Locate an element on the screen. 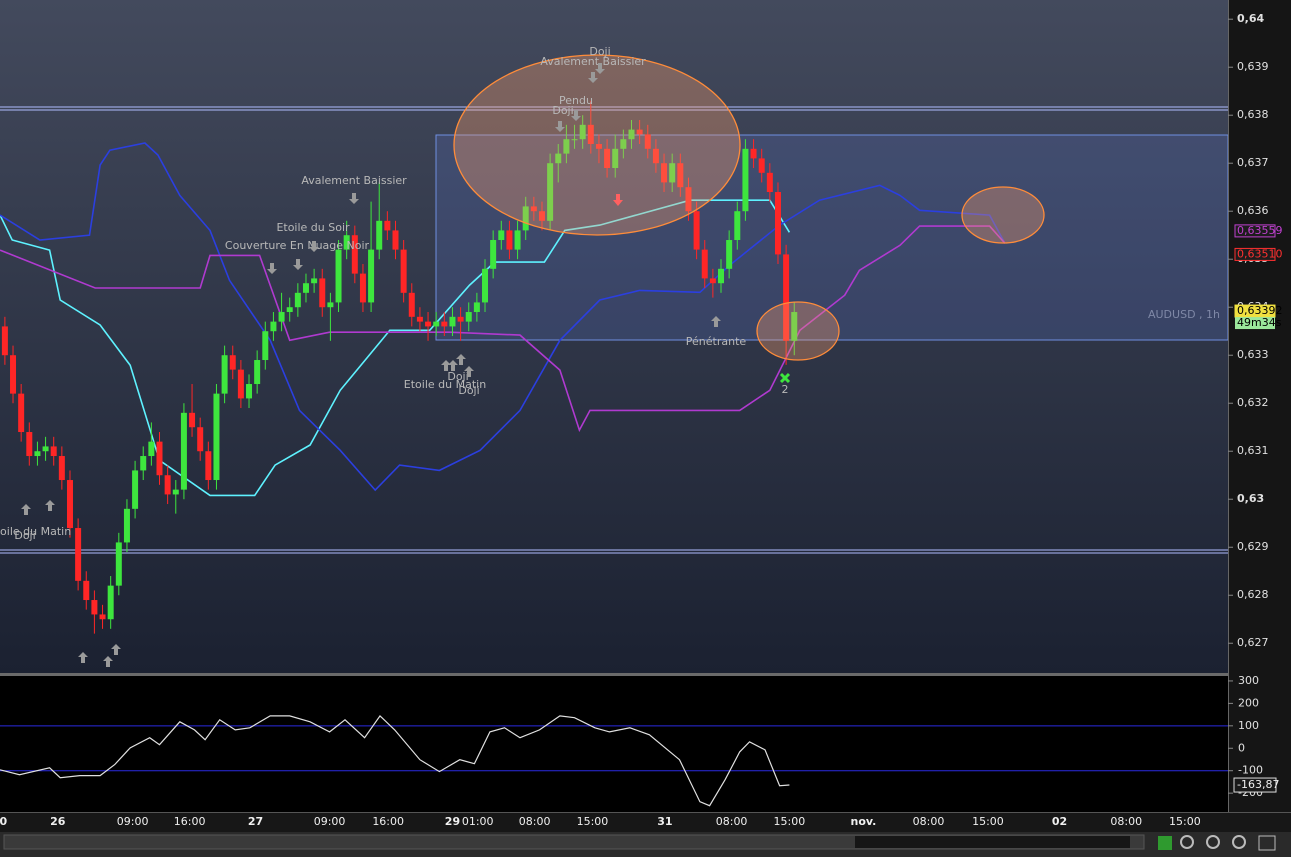 Image resolution: width=1291 pixels, height=857 pixels. pattern-label: 2 is located at coordinates (785, 389).